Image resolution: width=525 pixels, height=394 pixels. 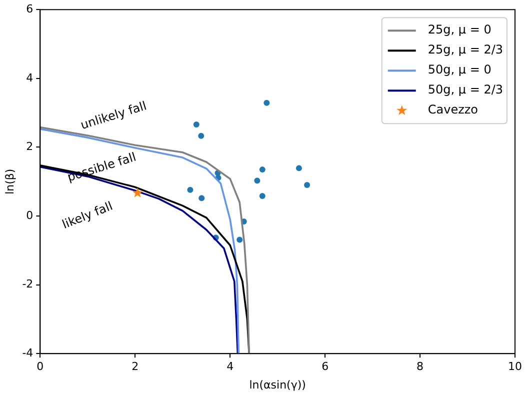 I want to click on annotation: unlikely fall, so click(x=113, y=115).